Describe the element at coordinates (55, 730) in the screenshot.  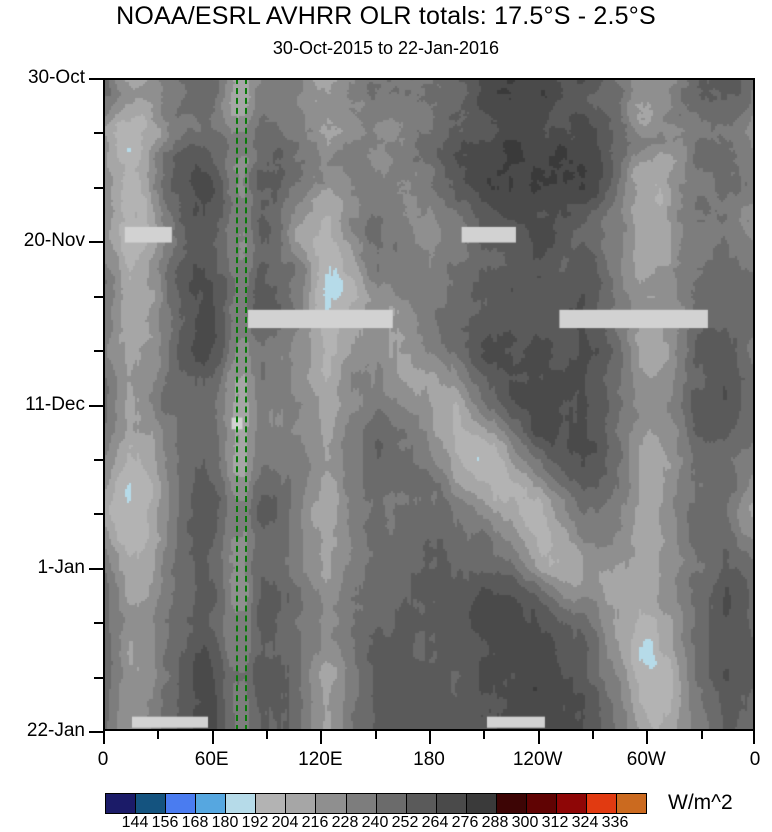
I see `time-tick-label: 22-Jan` at that location.